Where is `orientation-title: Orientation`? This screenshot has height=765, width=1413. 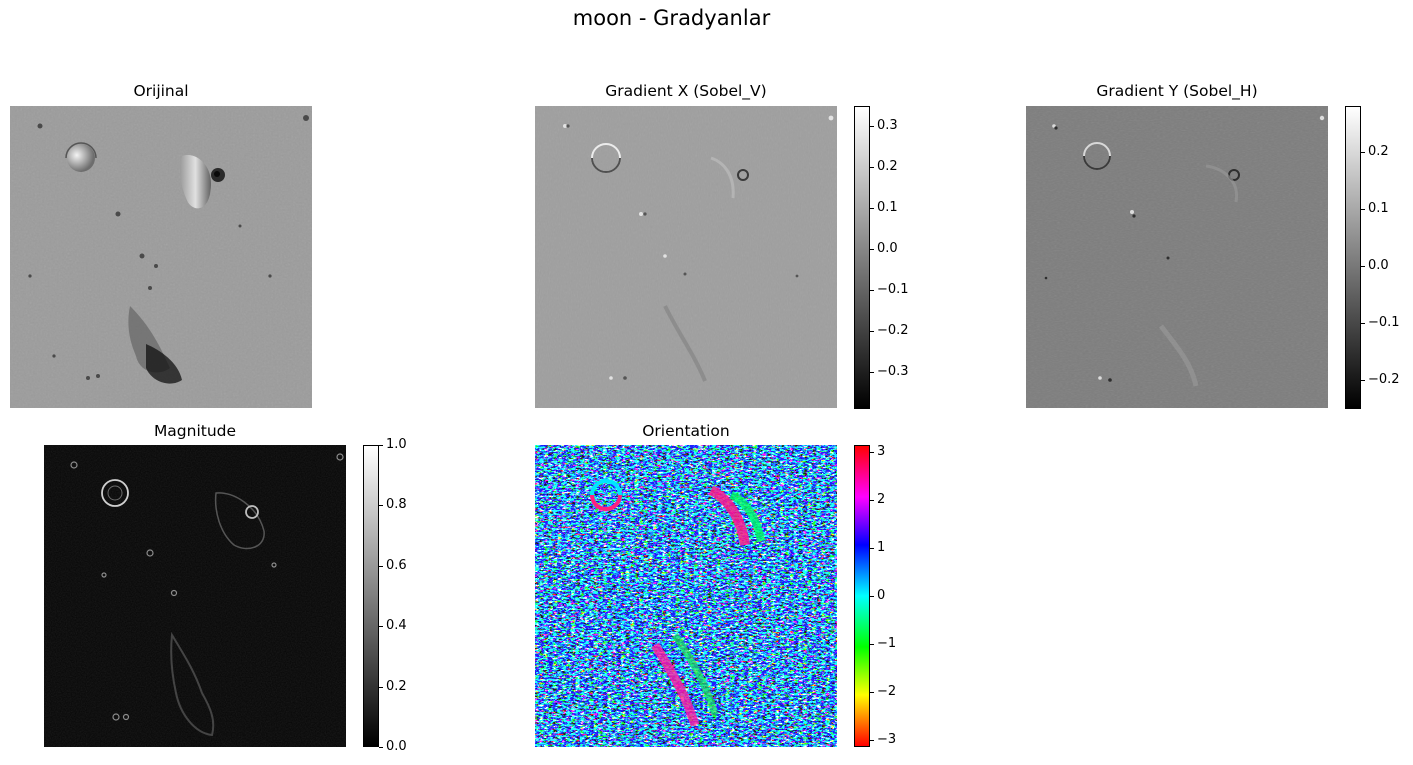 orientation-title: Orientation is located at coordinates (686, 431).